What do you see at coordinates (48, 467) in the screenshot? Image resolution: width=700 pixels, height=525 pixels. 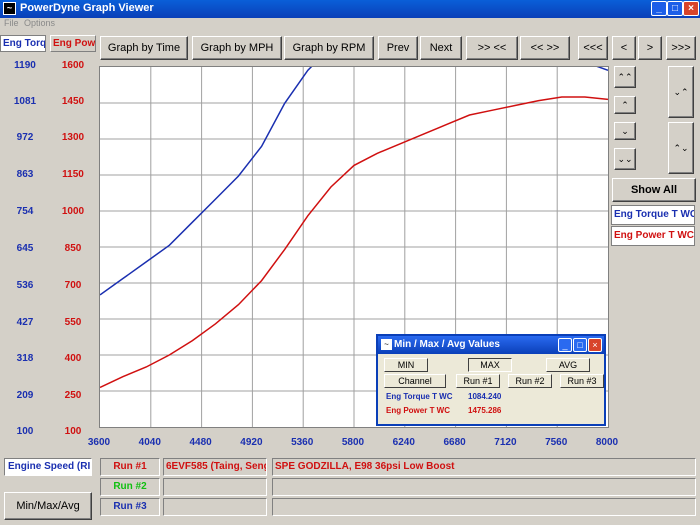 I see `x-channel-field: Engine Speed (RI` at bounding box center [48, 467].